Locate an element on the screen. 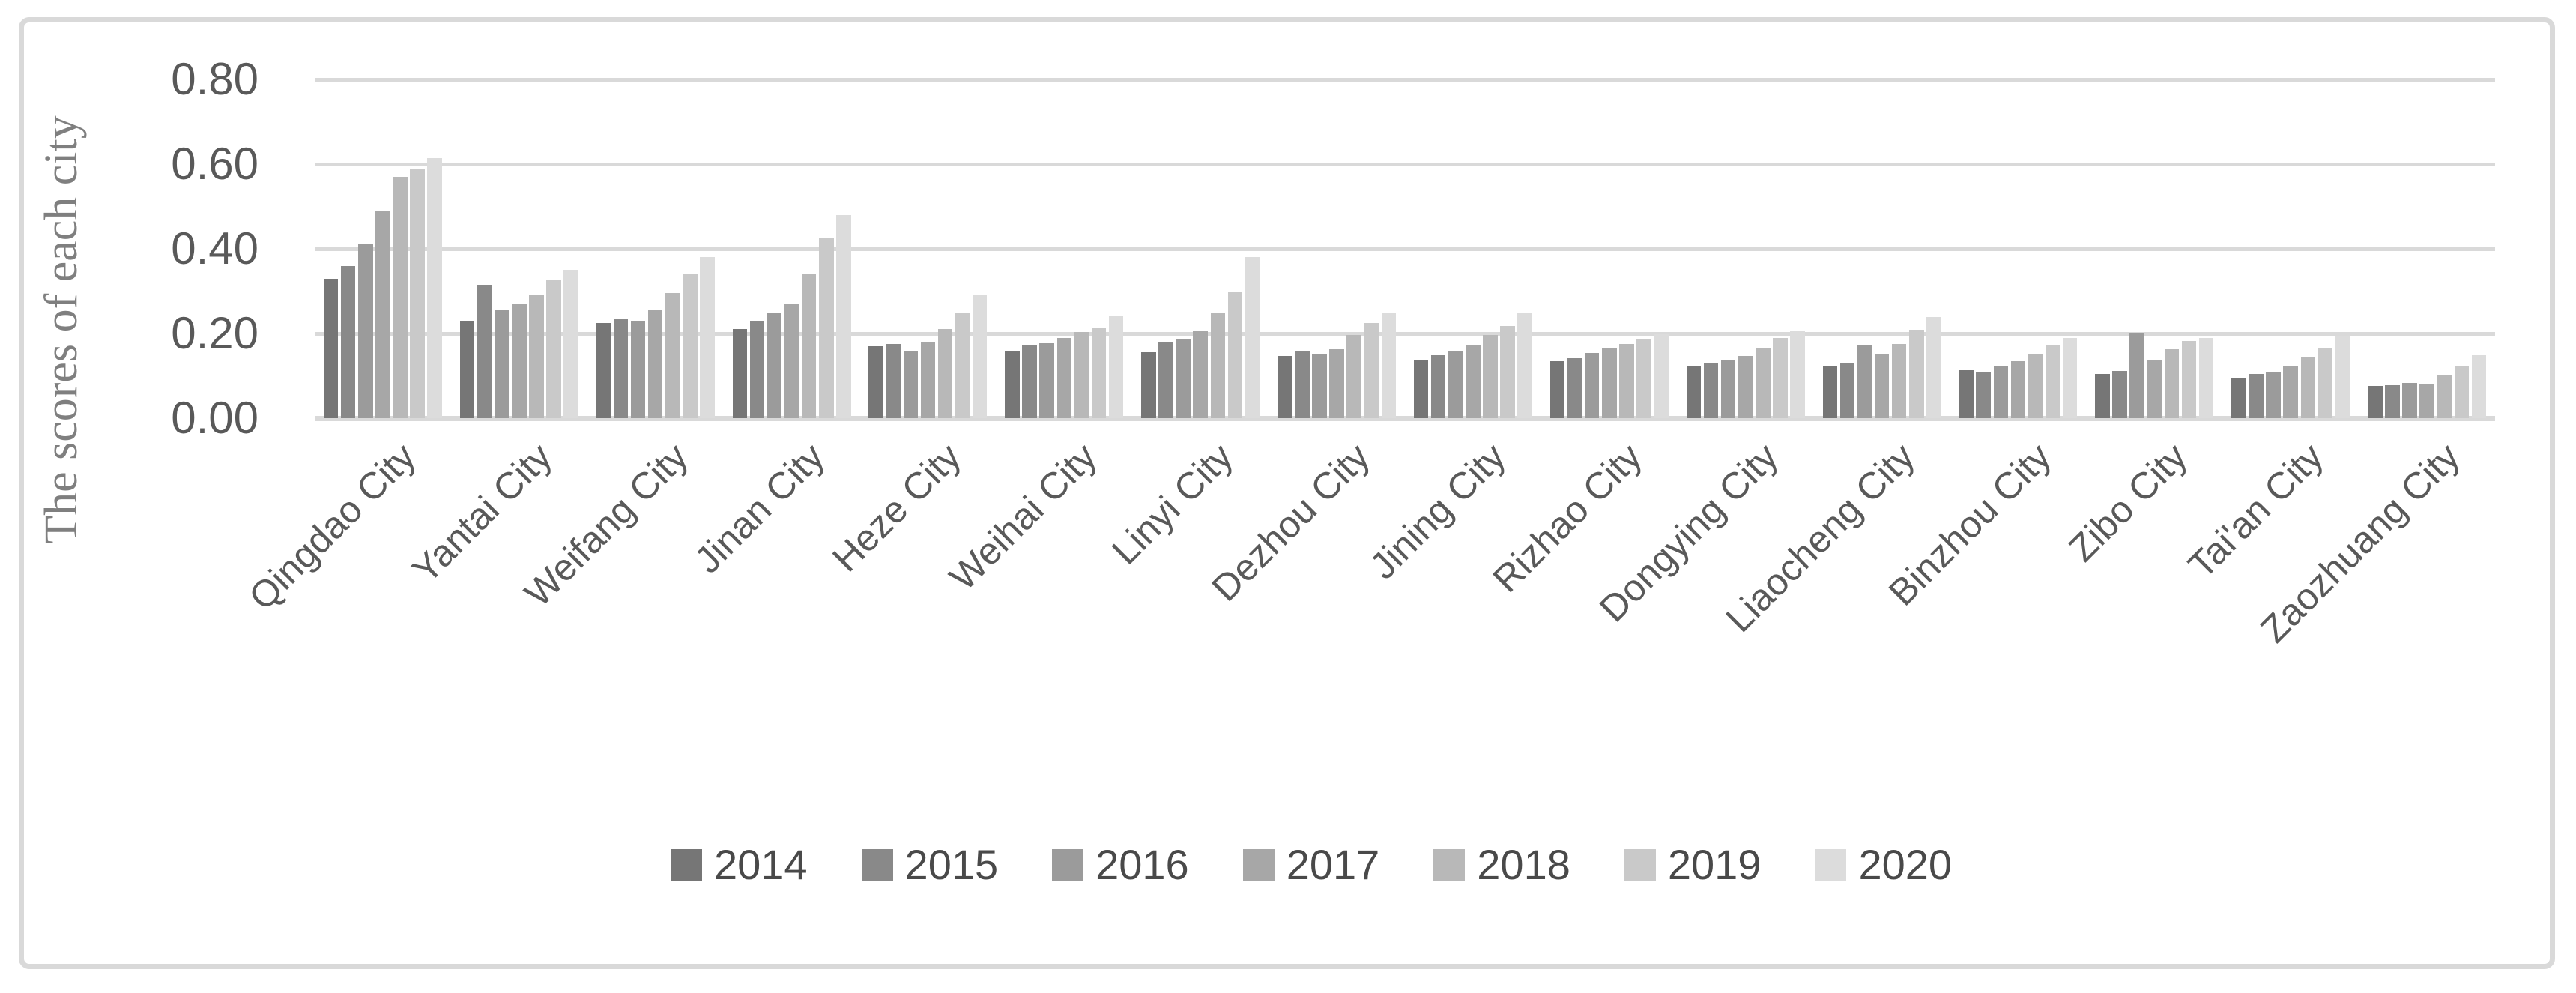 This screenshot has height=993, width=2576. y-tick-label-0.40: 0.40 is located at coordinates (214, 248).